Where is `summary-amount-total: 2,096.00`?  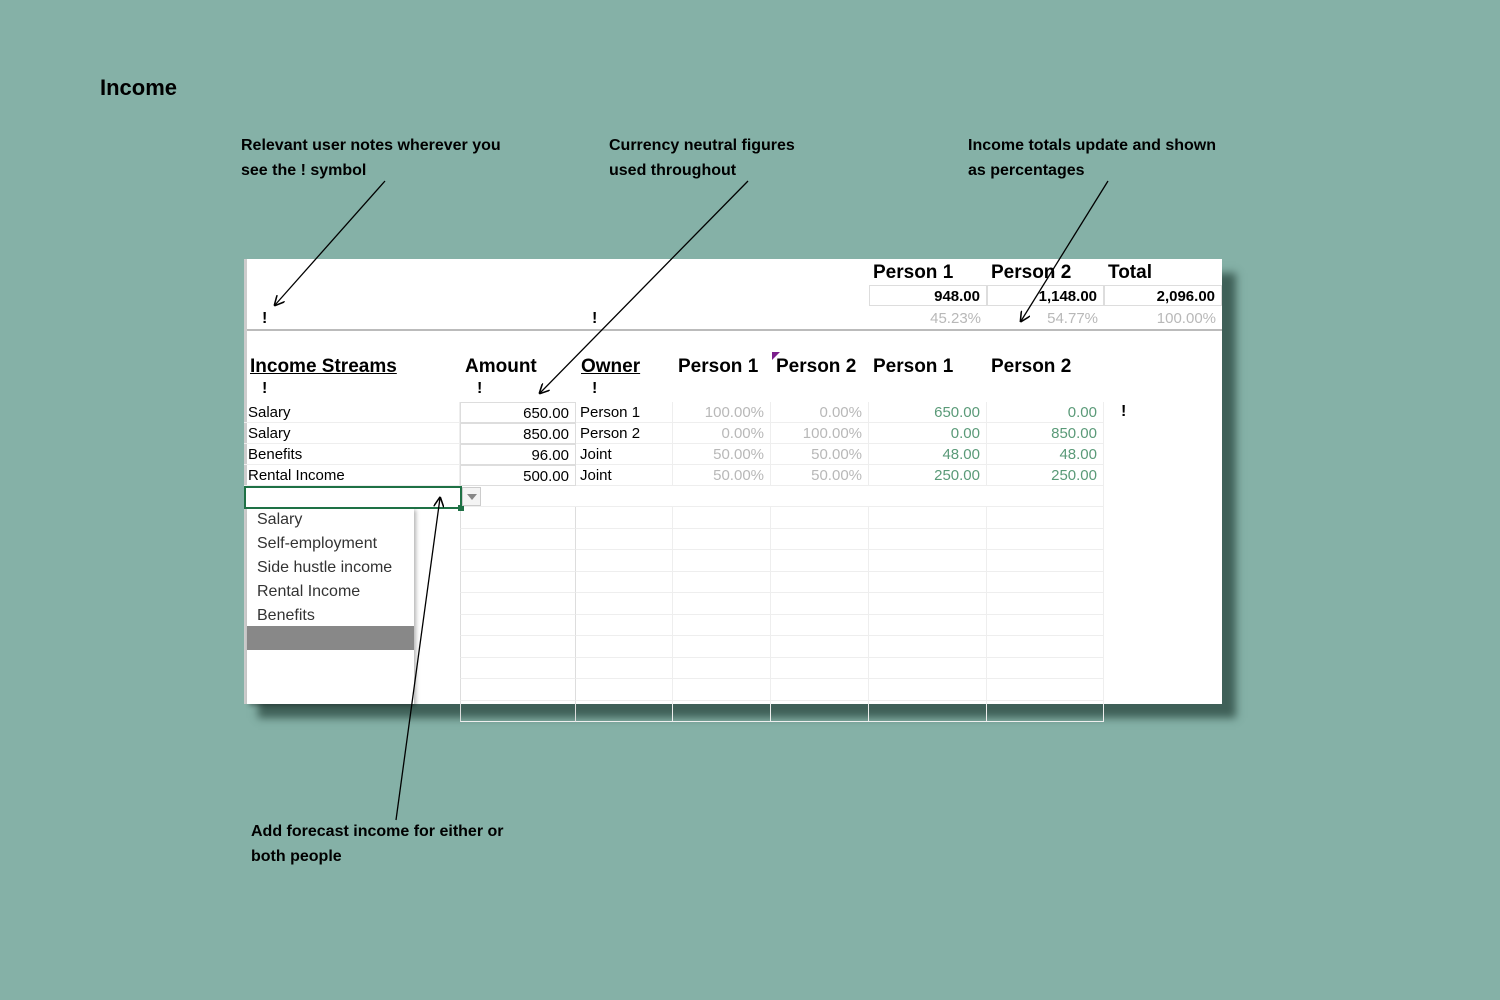
summary-amount-total: 2,096.00 is located at coordinates (1163, 295).